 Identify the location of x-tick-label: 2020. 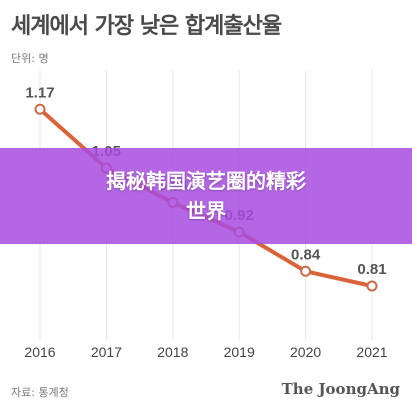
(305, 352).